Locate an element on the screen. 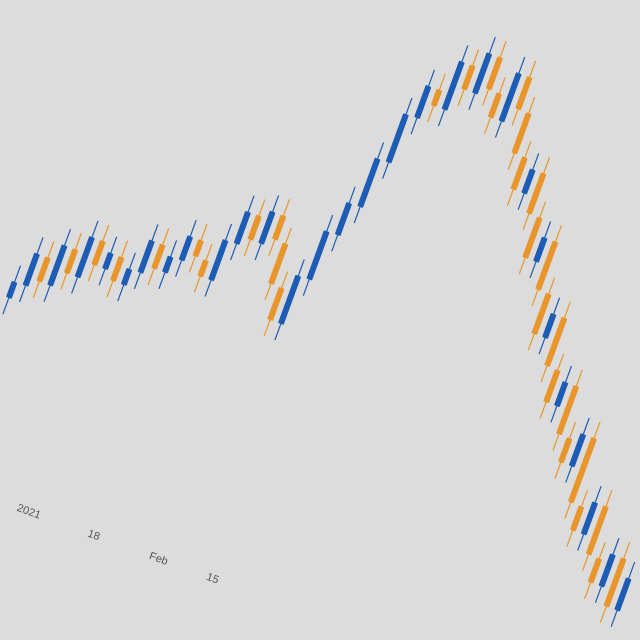 This screenshot has height=640, width=640. x-tick-label: 18 is located at coordinates (94, 535).